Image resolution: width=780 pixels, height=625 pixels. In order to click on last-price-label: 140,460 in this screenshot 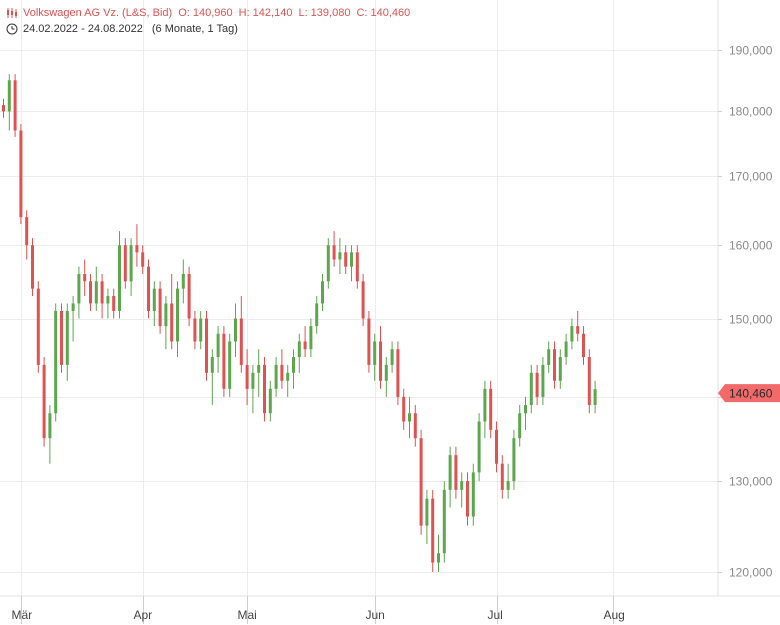, I will do `click(751, 394)`.